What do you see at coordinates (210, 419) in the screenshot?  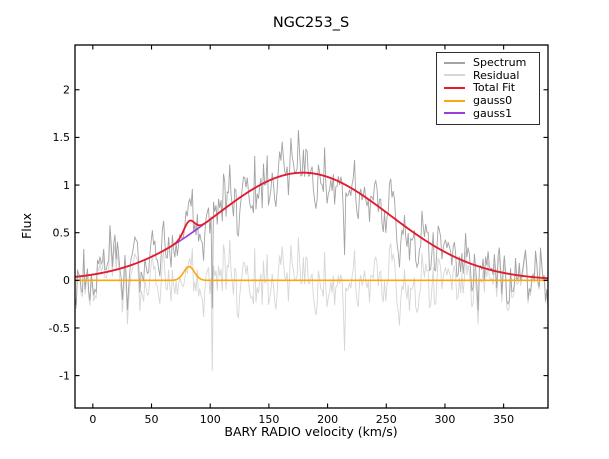 I see `x-tick-label: 100` at bounding box center [210, 419].